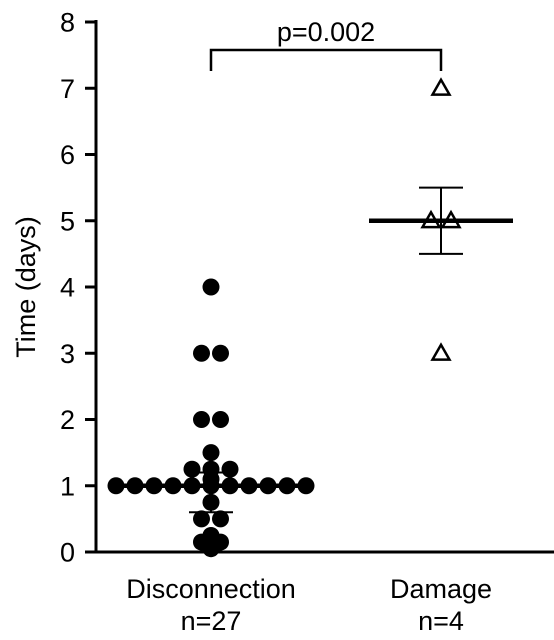 This screenshot has width=554, height=640. What do you see at coordinates (67, 155) in the screenshot?
I see `y-tick-label: 6` at bounding box center [67, 155].